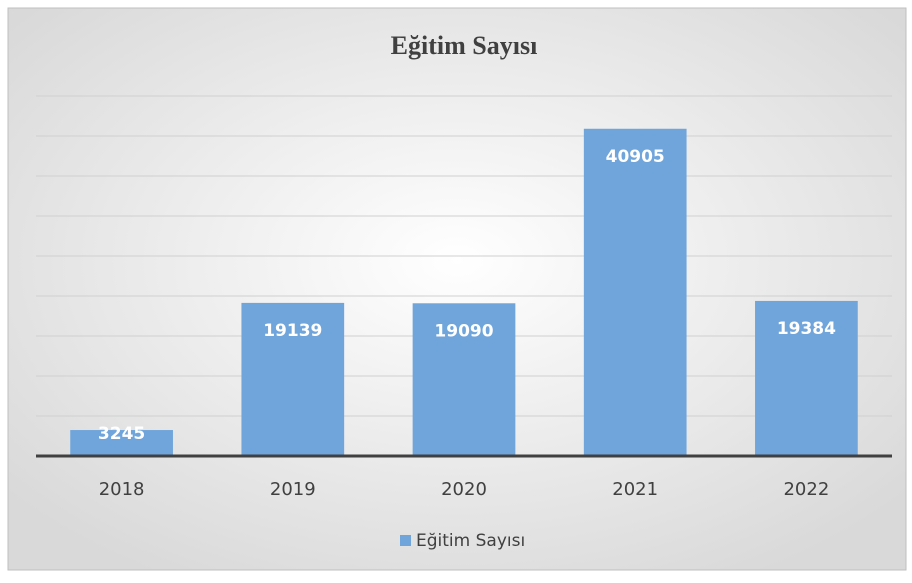  I want to click on chart-title: Eğitim Sayısı, so click(464, 45).